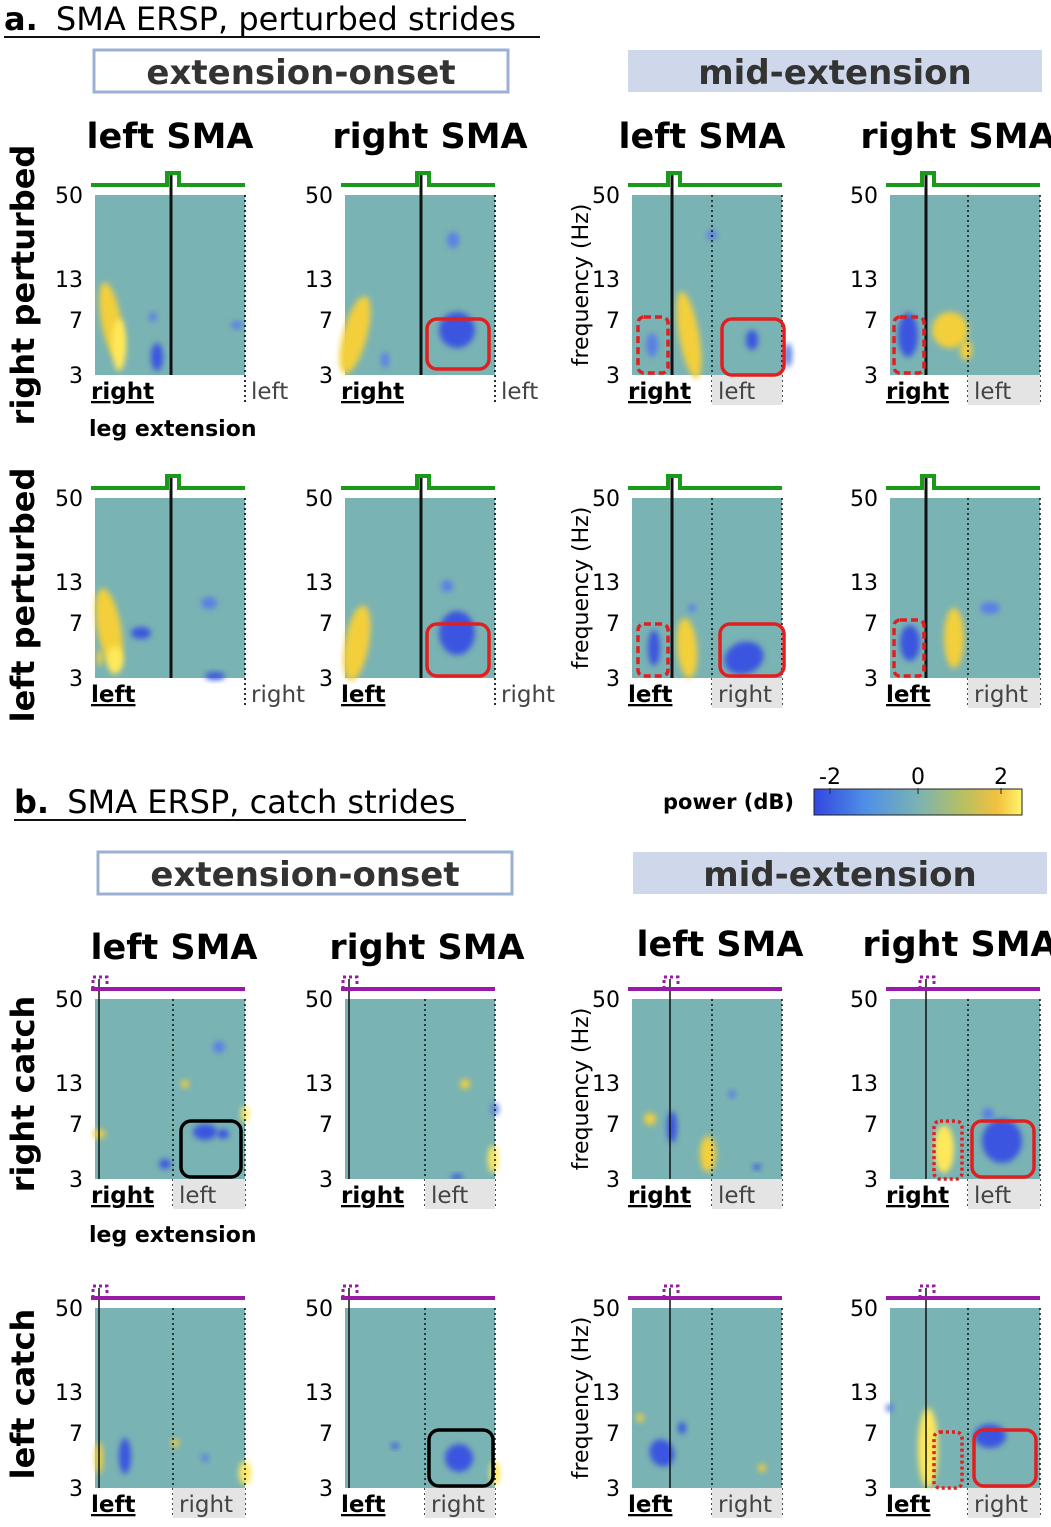 The height and width of the screenshot is (1527, 1051). I want to click on event-header-extension-onset: extension-onset, so click(300, 73).